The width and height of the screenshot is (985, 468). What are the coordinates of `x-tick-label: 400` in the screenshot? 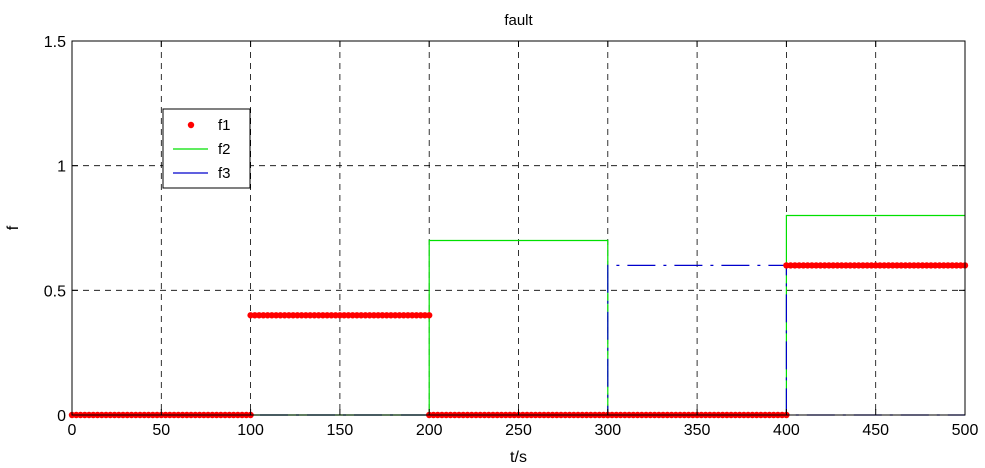 It's located at (786, 430).